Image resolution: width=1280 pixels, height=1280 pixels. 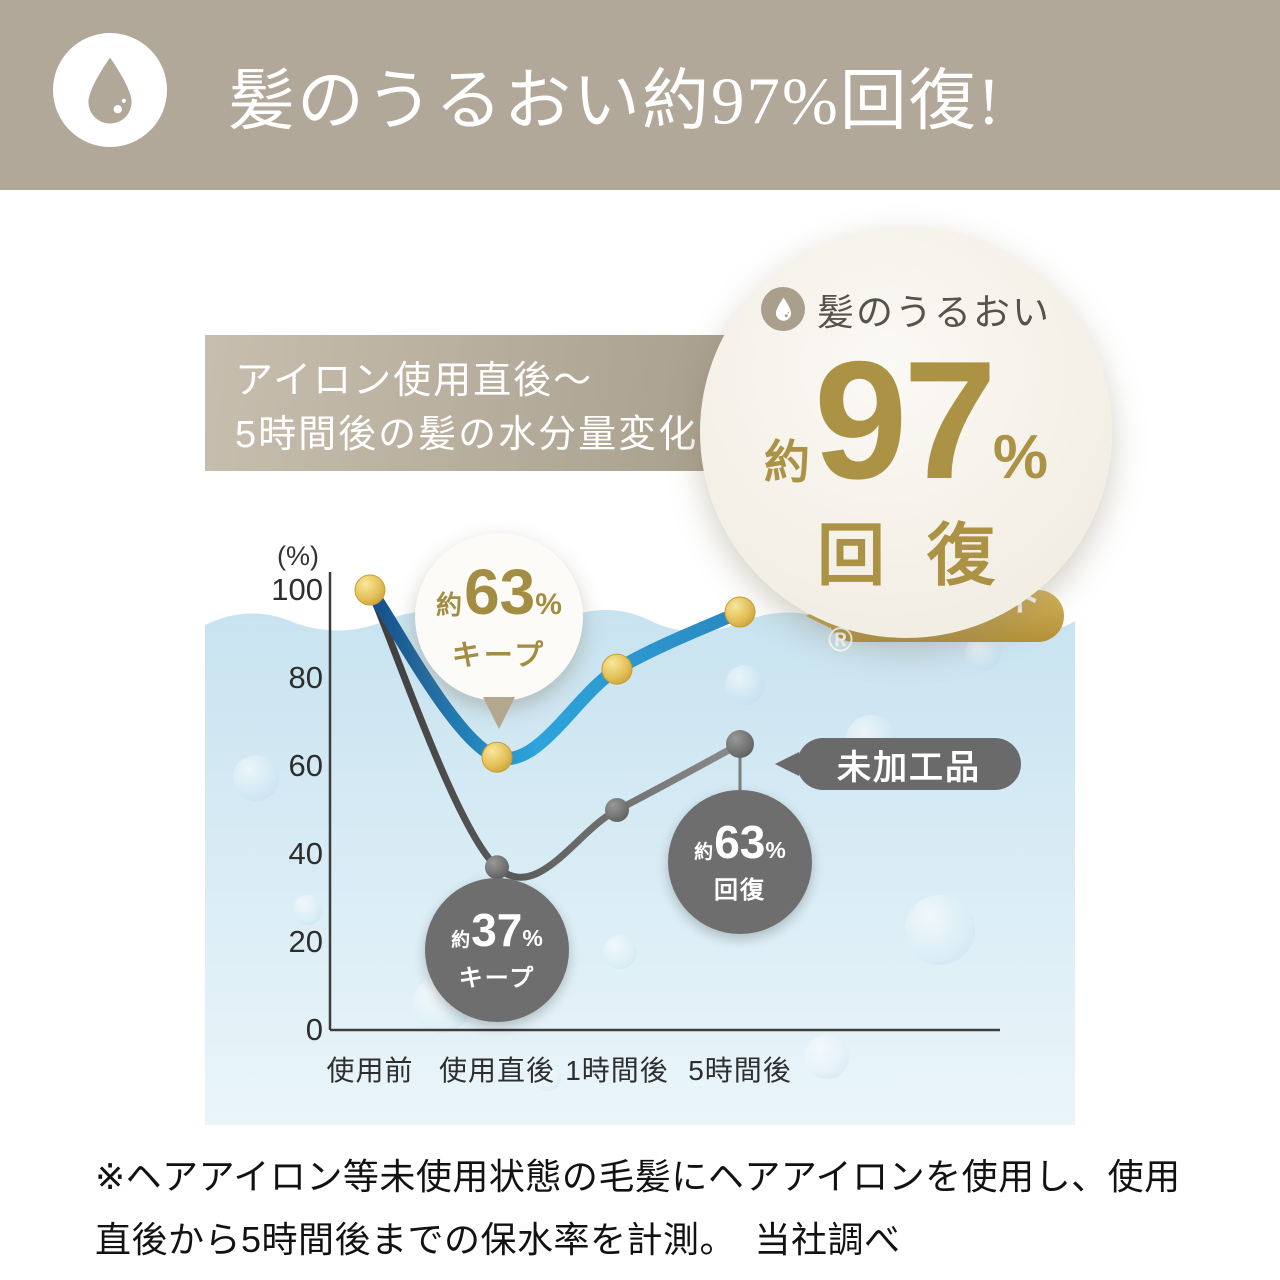 What do you see at coordinates (786, 462) in the screenshot?
I see `badge-approx: 約` at bounding box center [786, 462].